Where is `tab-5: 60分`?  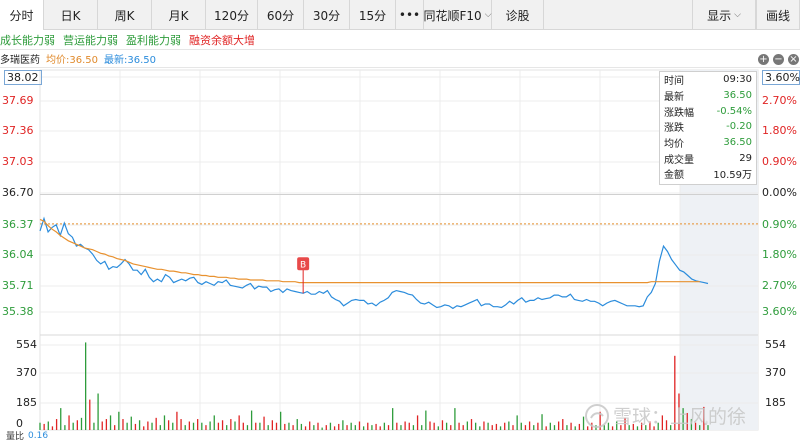
tab-5: 60分 is located at coordinates (281, 15).